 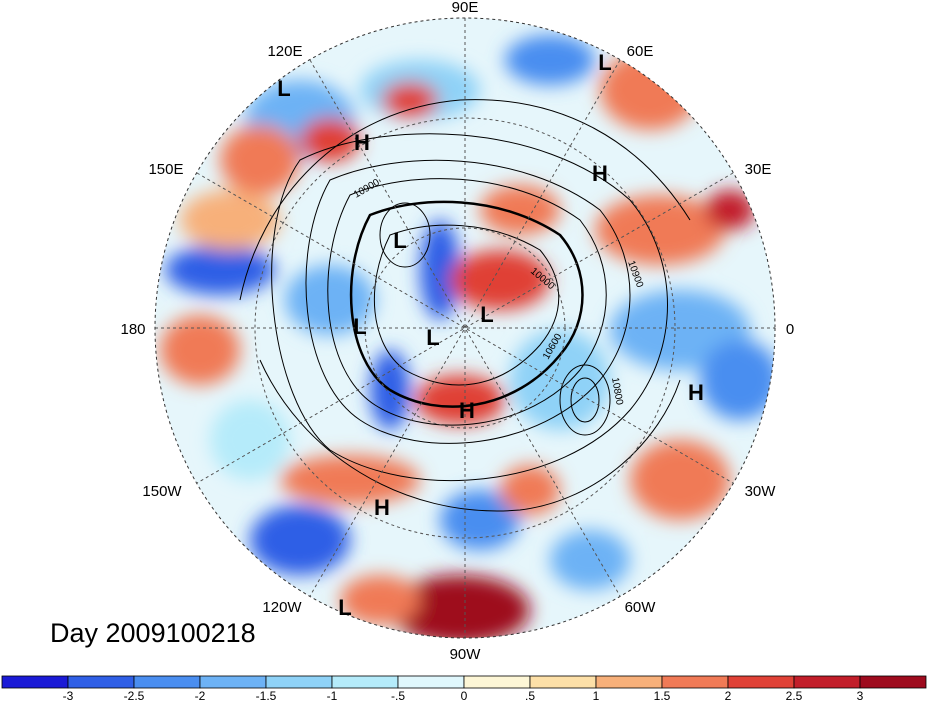 I want to click on colorbar-tick-label: -.5, so click(x=398, y=695).